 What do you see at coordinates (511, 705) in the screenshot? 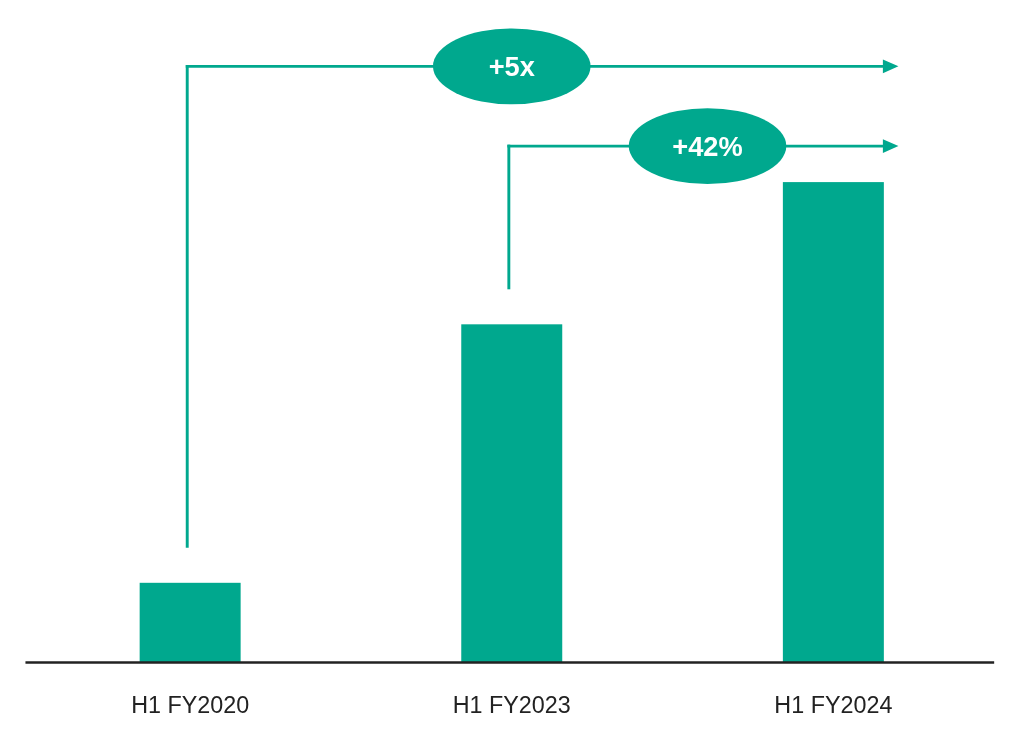
I see `x-tick-label: H1 FY2023` at bounding box center [511, 705].